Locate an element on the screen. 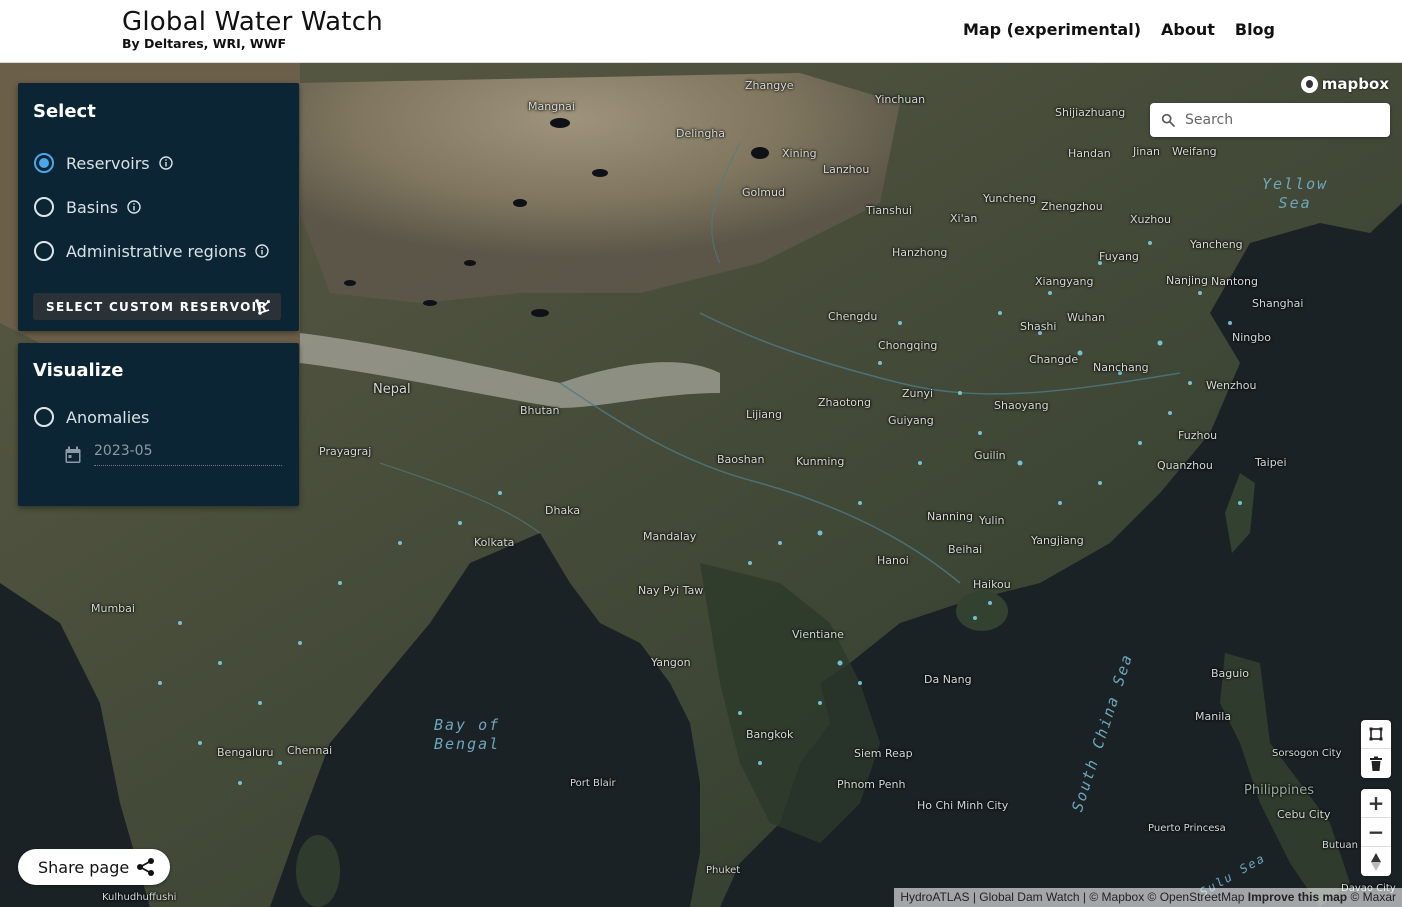  share-icon is located at coordinates (146, 867).